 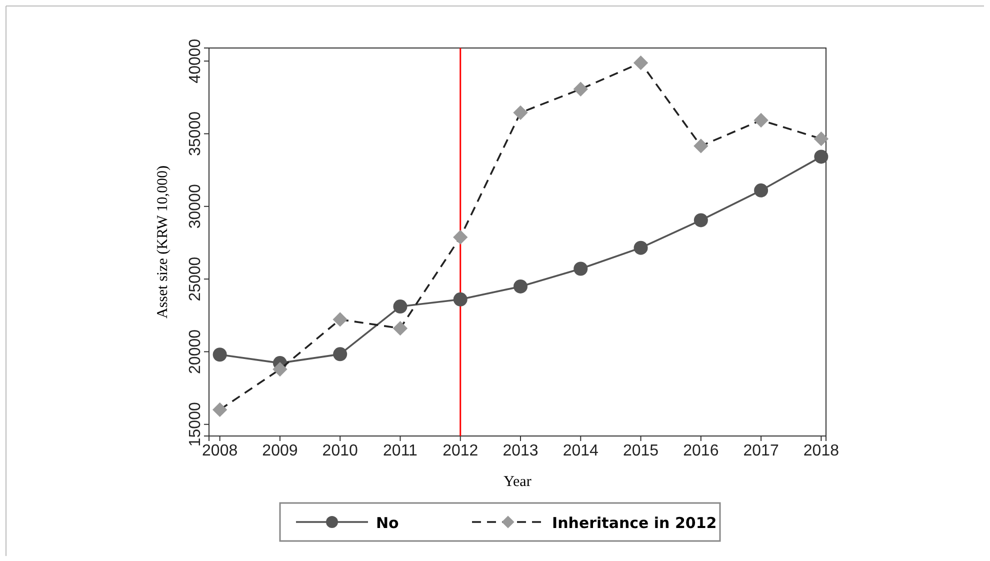 What do you see at coordinates (163, 242) in the screenshot?
I see `y-axis-title: Asset size (KRW 10,000)` at bounding box center [163, 242].